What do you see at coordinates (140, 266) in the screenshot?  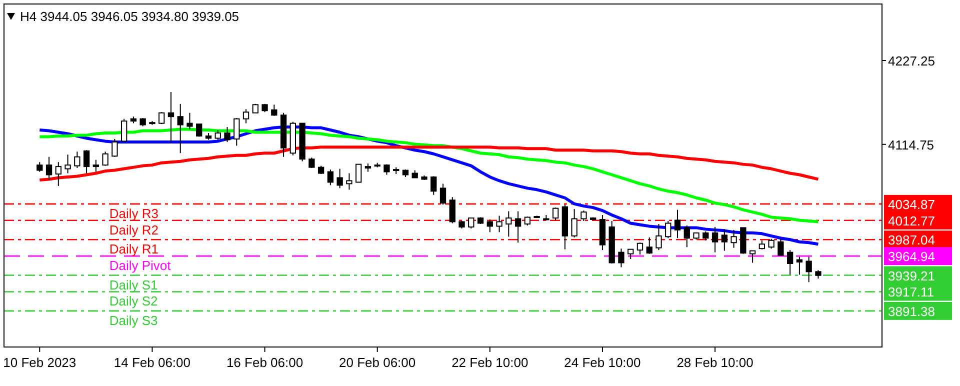 I see `ref-line-label: Daily Pivot` at bounding box center [140, 266].